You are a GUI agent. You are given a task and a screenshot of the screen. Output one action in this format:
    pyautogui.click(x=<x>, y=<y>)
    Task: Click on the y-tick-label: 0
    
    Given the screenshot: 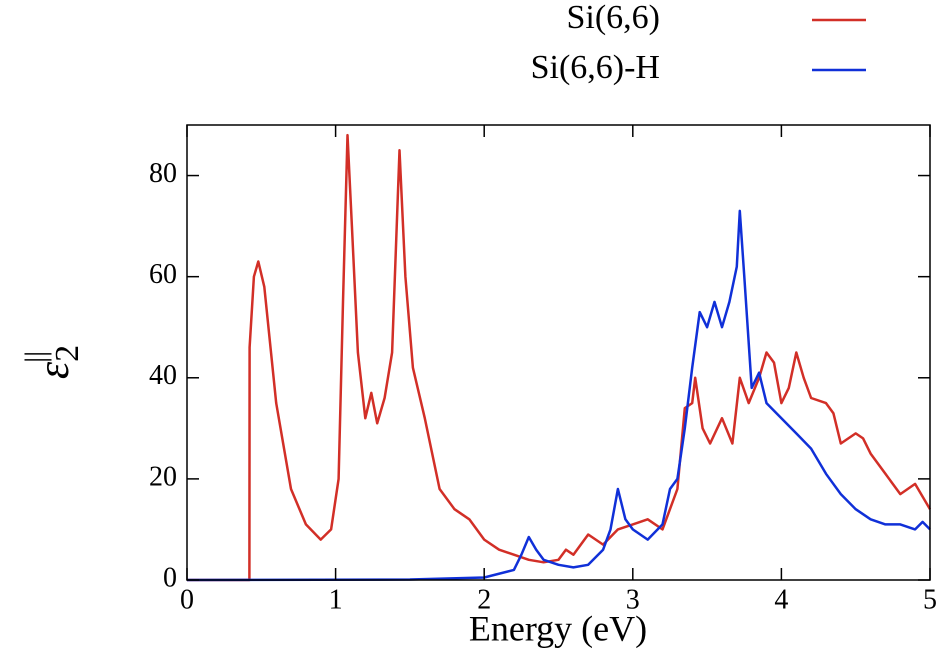 What is the action you would take?
    pyautogui.click(x=170, y=577)
    